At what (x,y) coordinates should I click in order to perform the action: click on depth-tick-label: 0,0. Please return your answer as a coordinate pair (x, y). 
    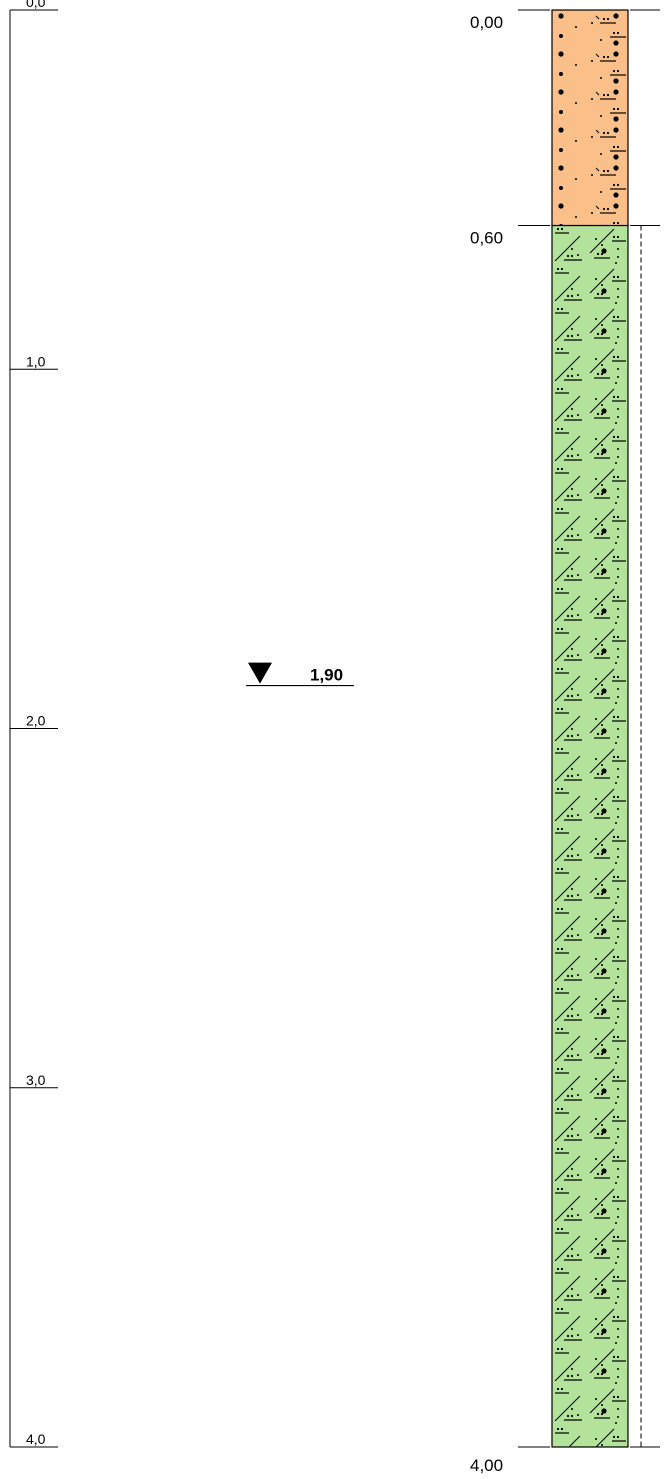
    Looking at the image, I should click on (36, 5).